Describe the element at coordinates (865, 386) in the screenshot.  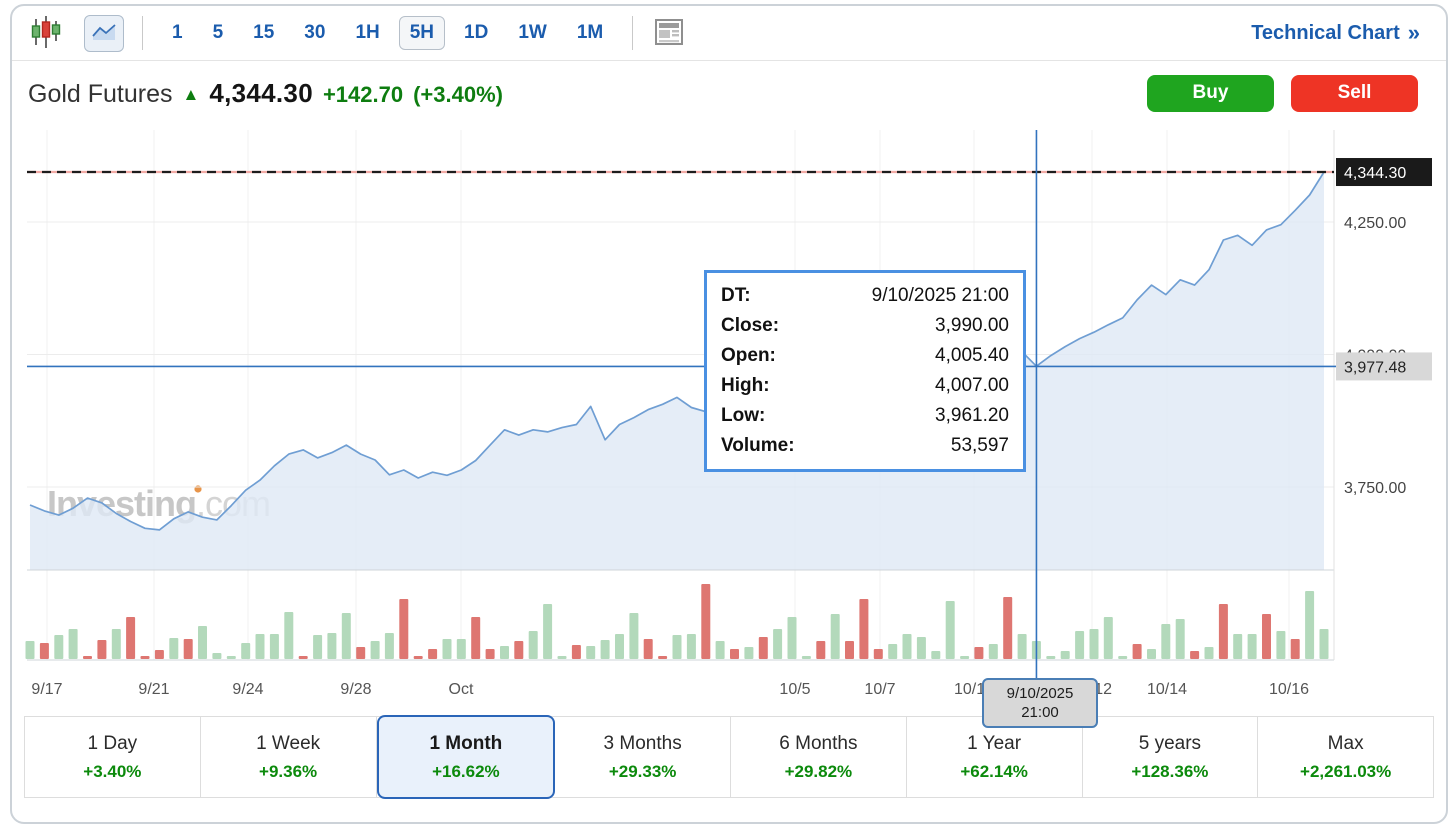
I see `tooltip-row: High: 4,007.00` at that location.